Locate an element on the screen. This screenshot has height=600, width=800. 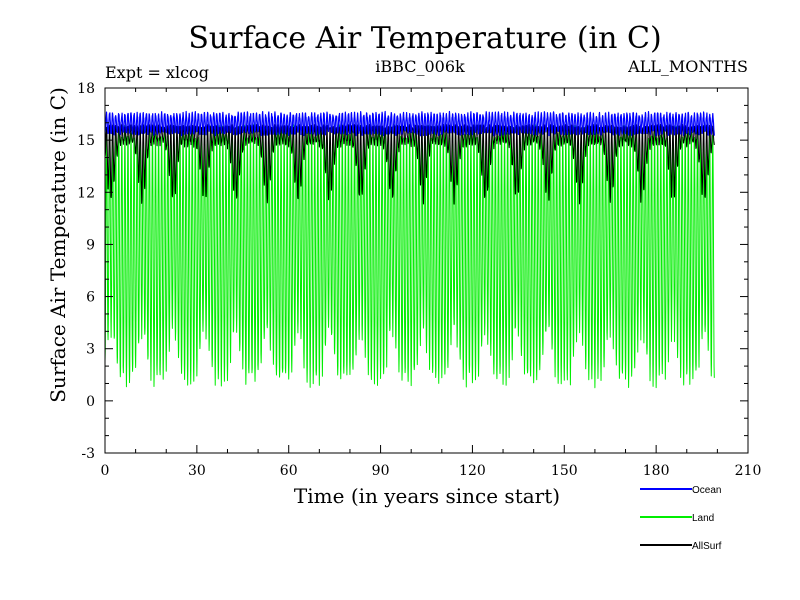
series-ocean-line is located at coordinates (409, 123).